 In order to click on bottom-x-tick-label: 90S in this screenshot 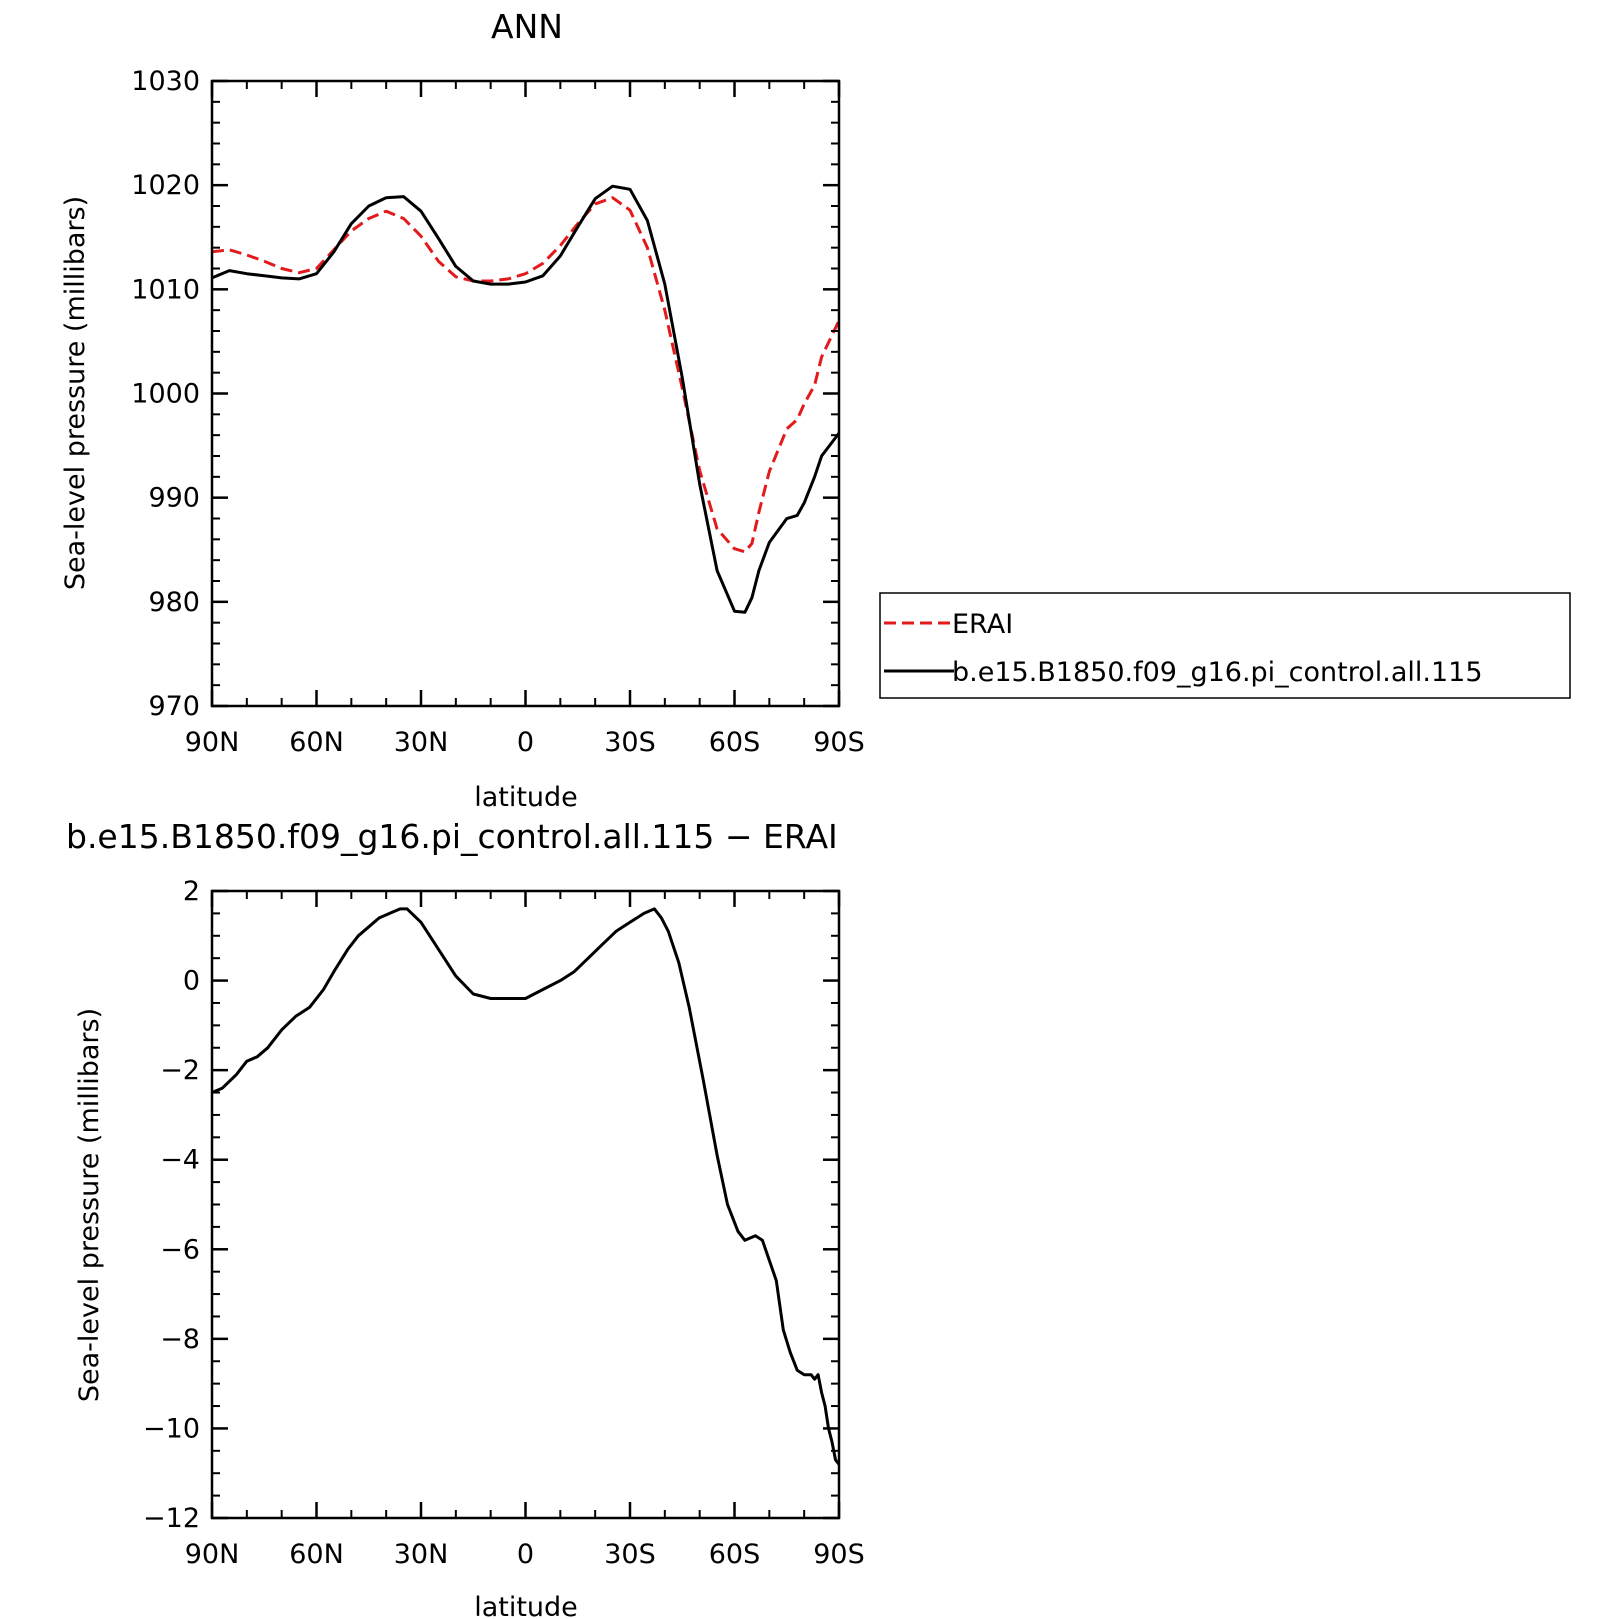, I will do `click(839, 1554)`.